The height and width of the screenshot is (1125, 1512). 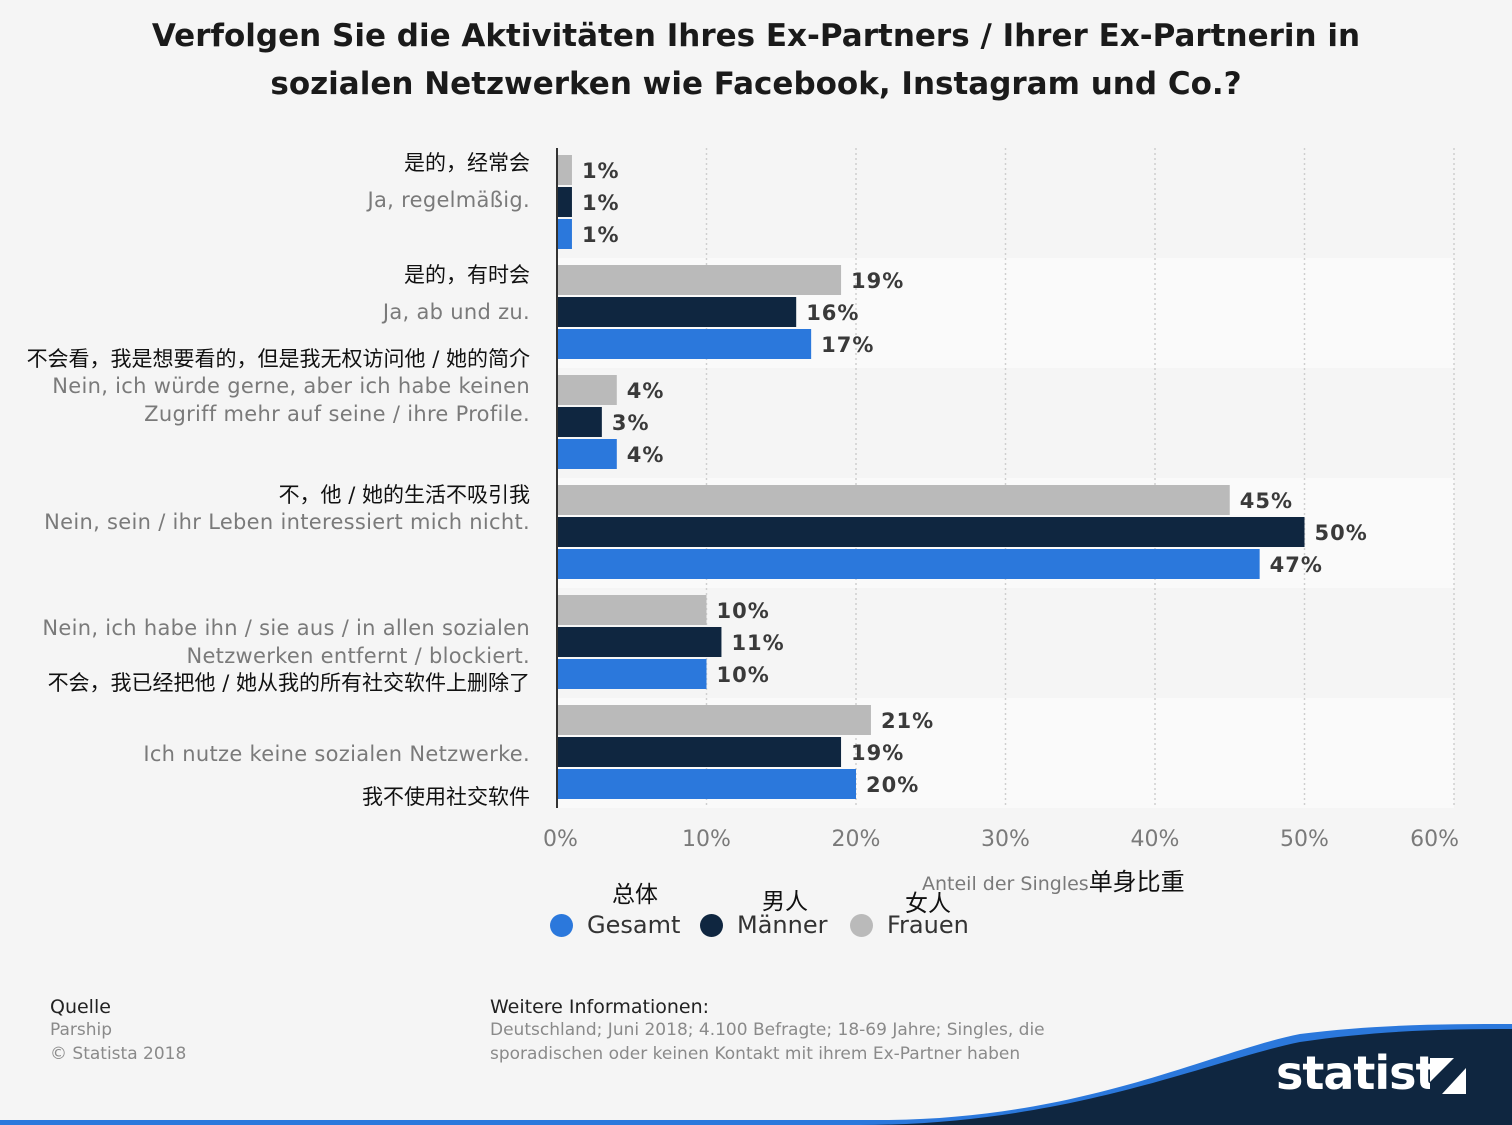 What do you see at coordinates (635, 895) in the screenshot?
I see `legend-label-cn: 总体` at bounding box center [635, 895].